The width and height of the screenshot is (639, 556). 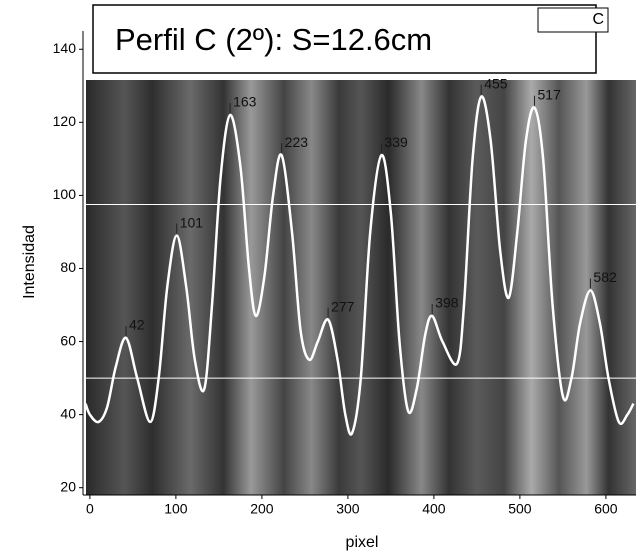 I want to click on peak-label: 582, so click(x=605, y=277).